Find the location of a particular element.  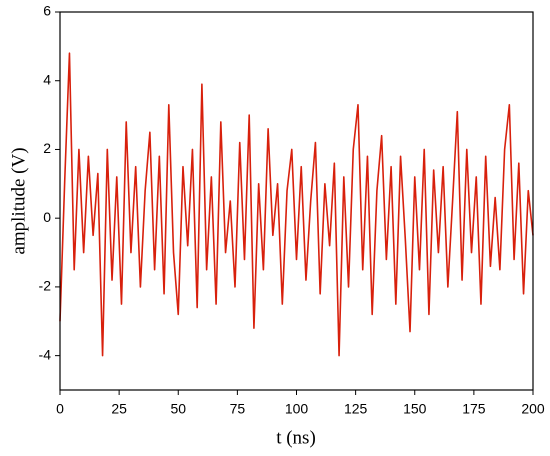

x-tick-label: 150 is located at coordinates (415, 409).